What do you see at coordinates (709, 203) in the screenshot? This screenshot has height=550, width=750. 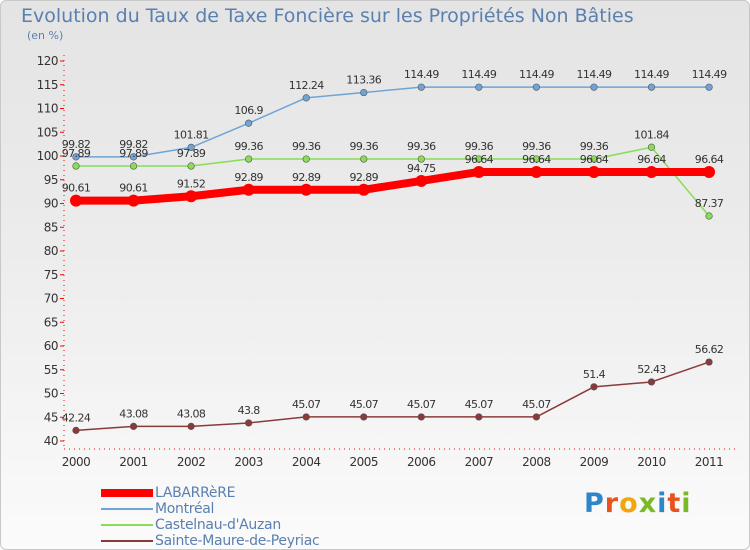 I see `data-label: 87.37` at bounding box center [709, 203].